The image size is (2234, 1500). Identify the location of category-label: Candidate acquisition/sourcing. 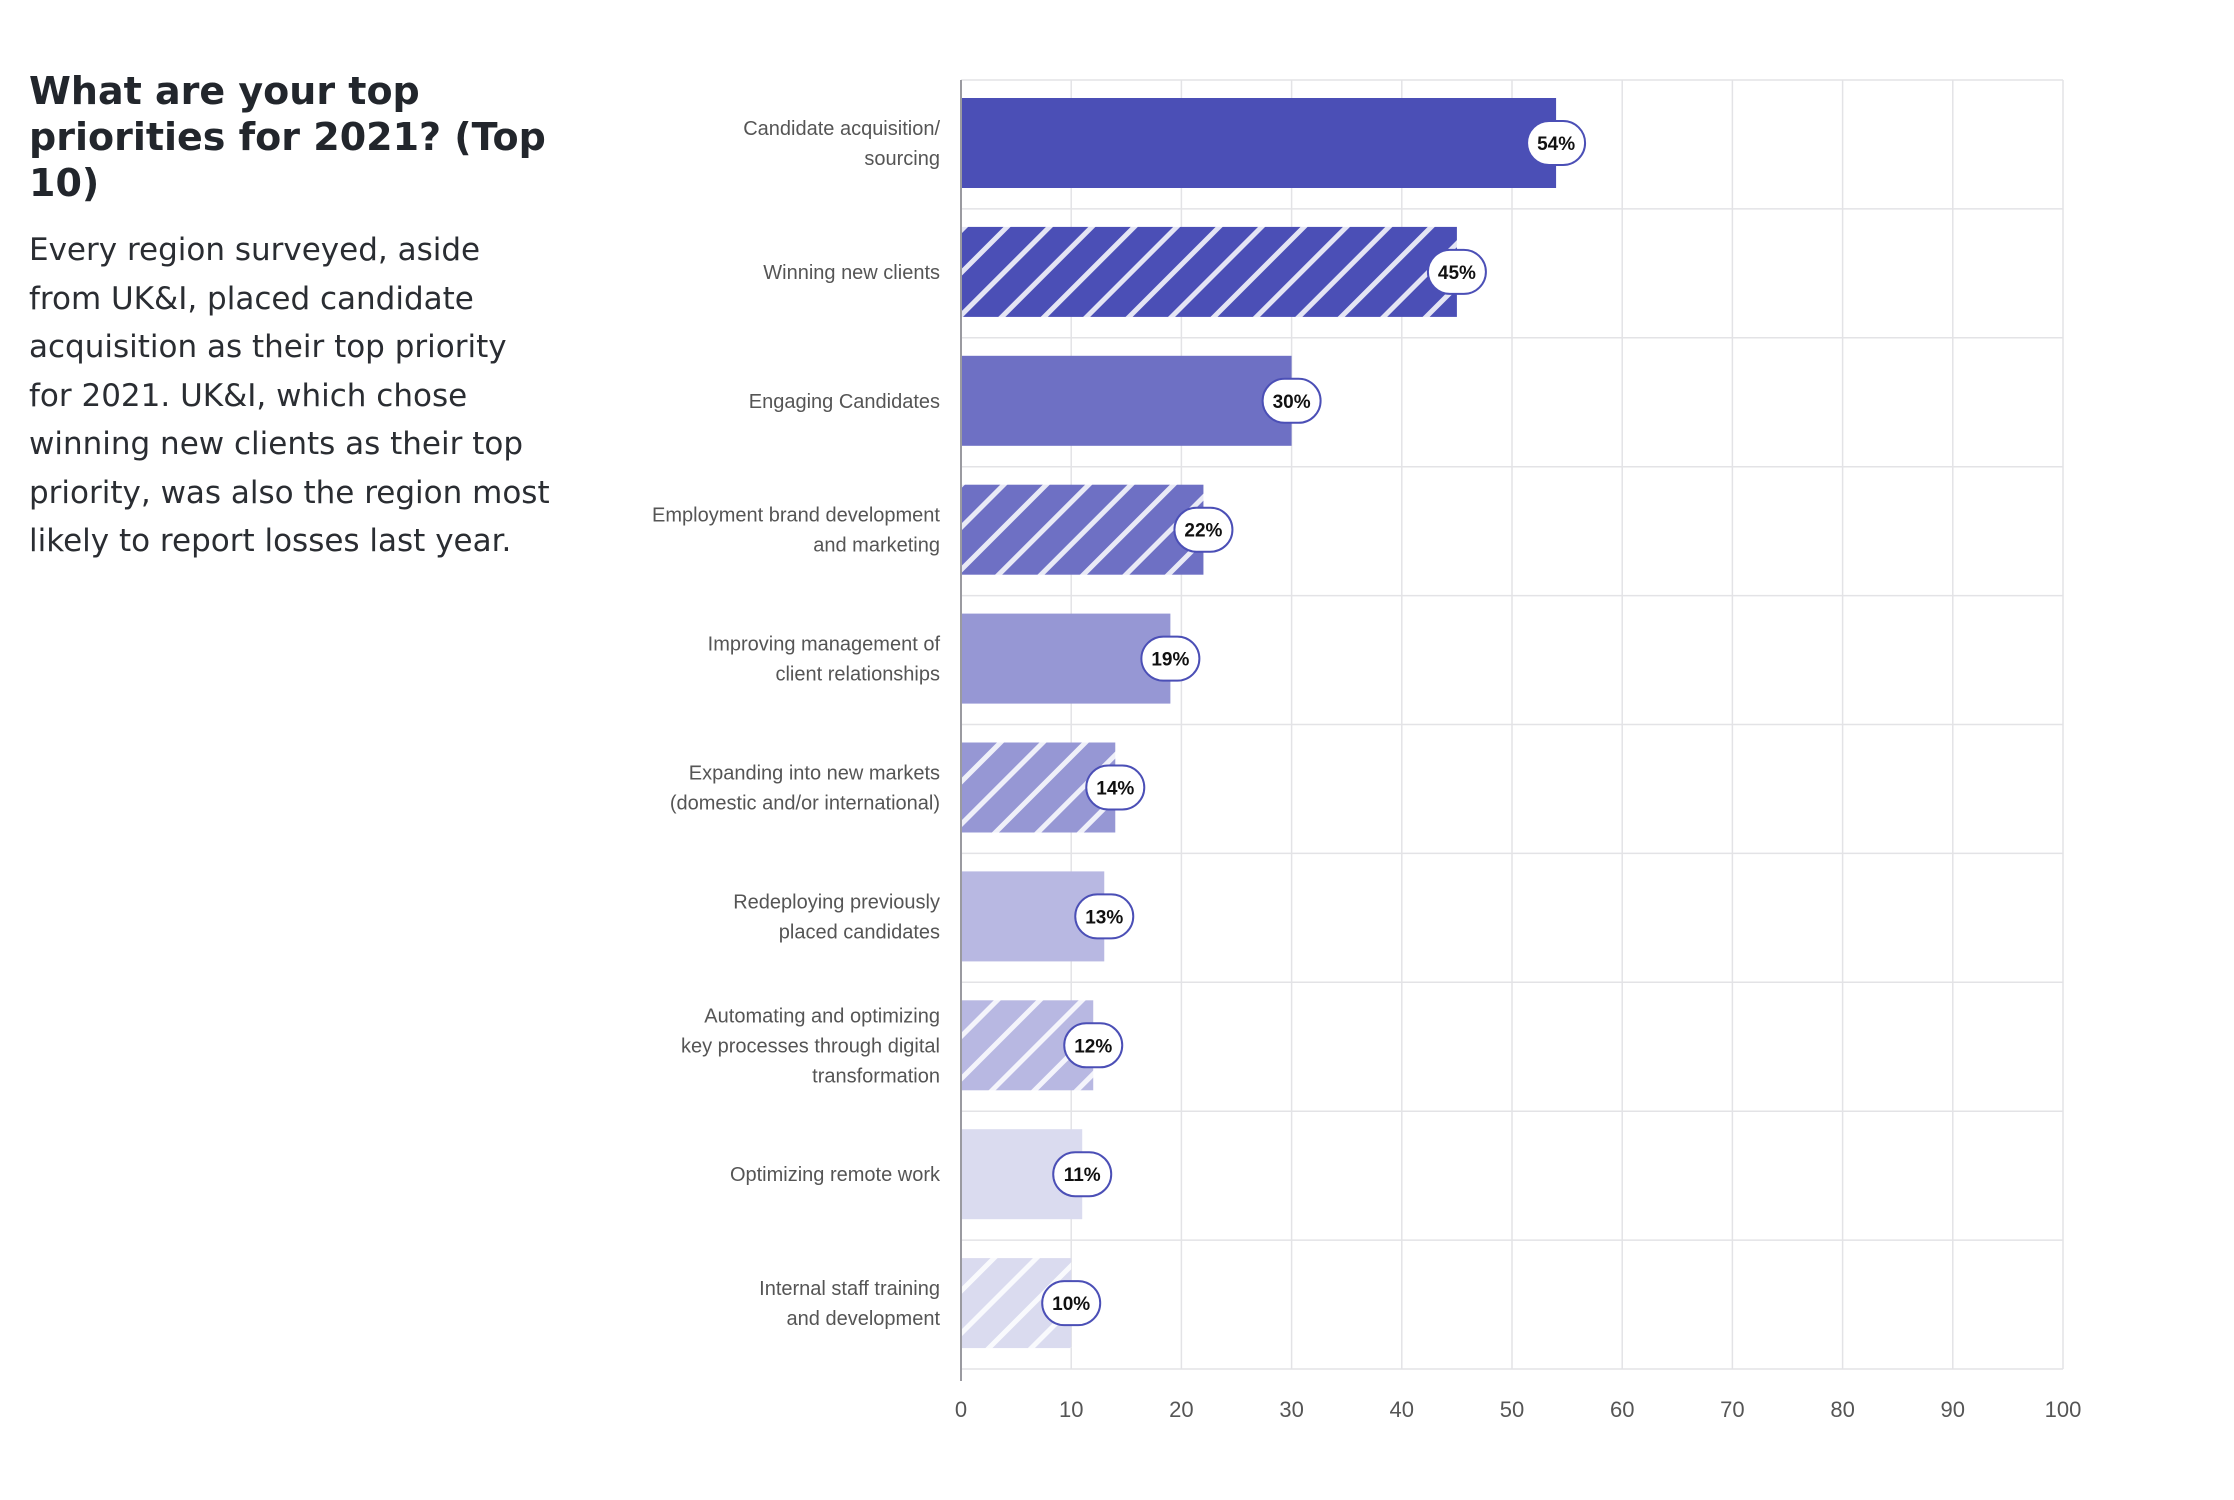
(841, 144).